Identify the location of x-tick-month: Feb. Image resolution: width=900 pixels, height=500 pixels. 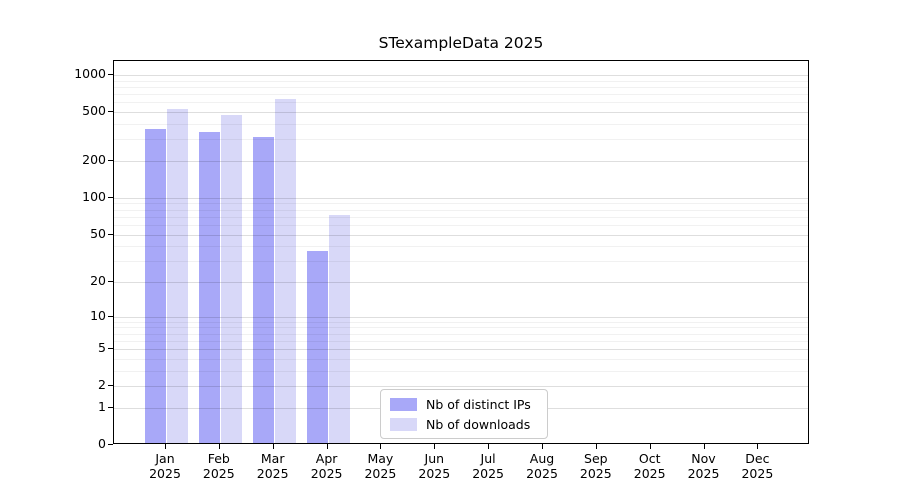
(218, 458).